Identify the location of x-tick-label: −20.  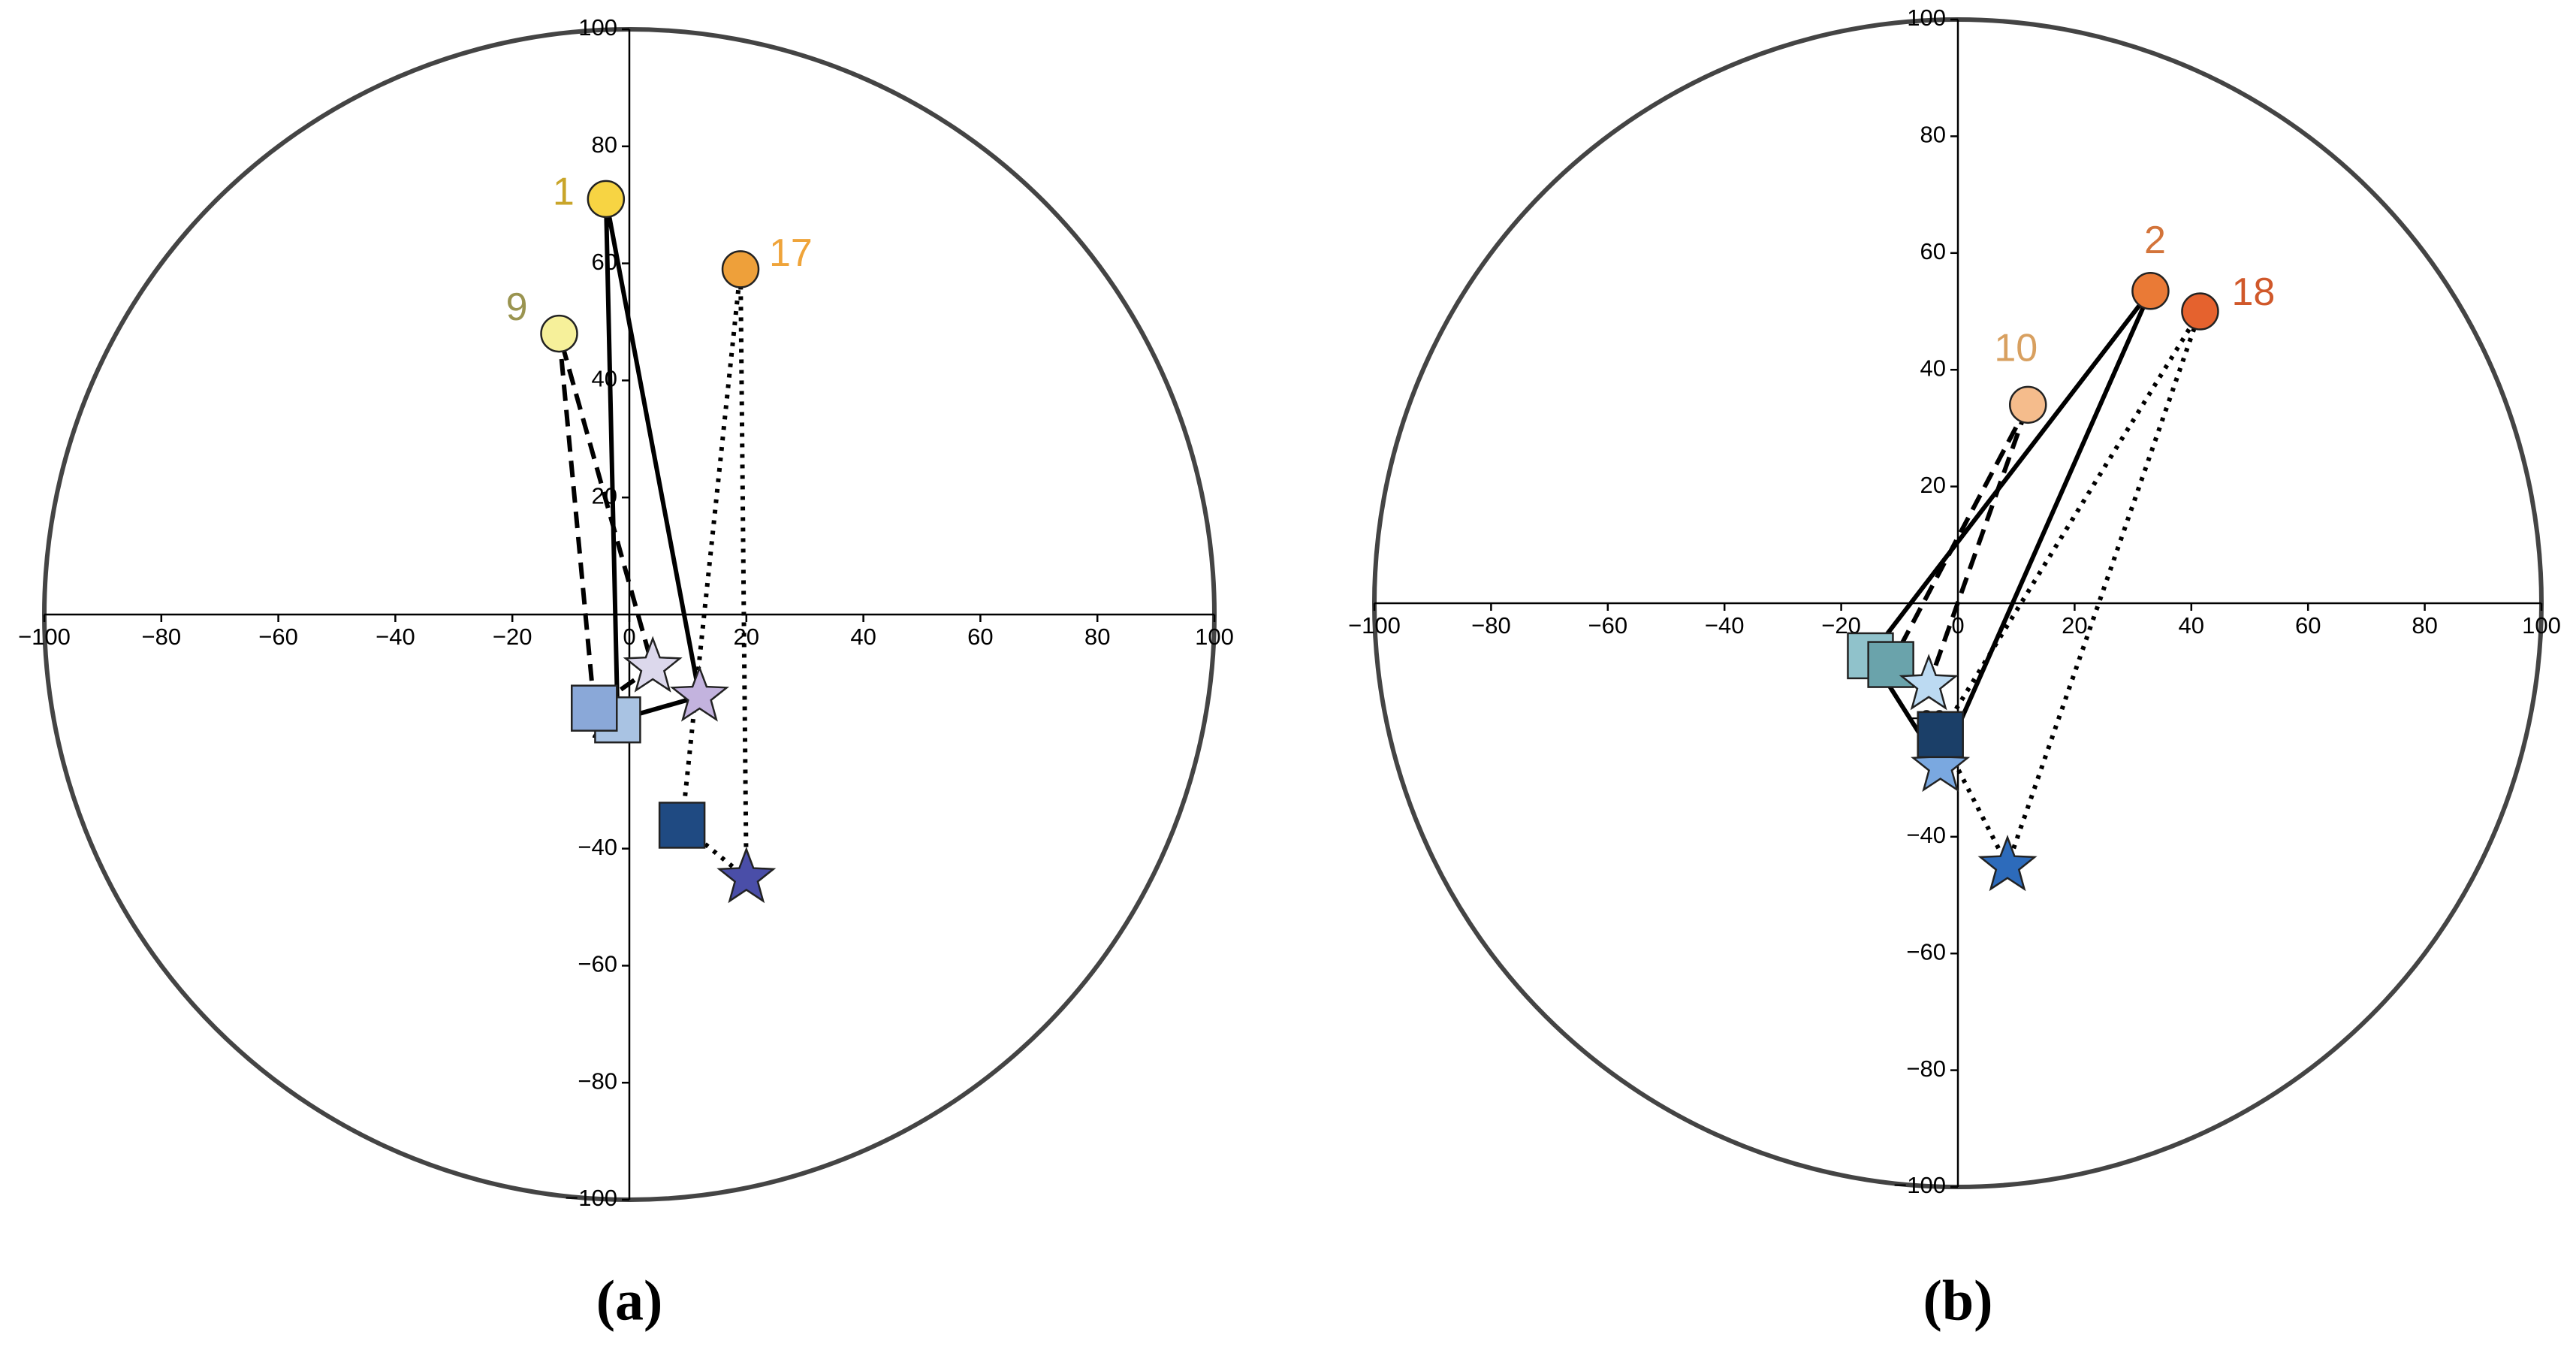
(512, 637).